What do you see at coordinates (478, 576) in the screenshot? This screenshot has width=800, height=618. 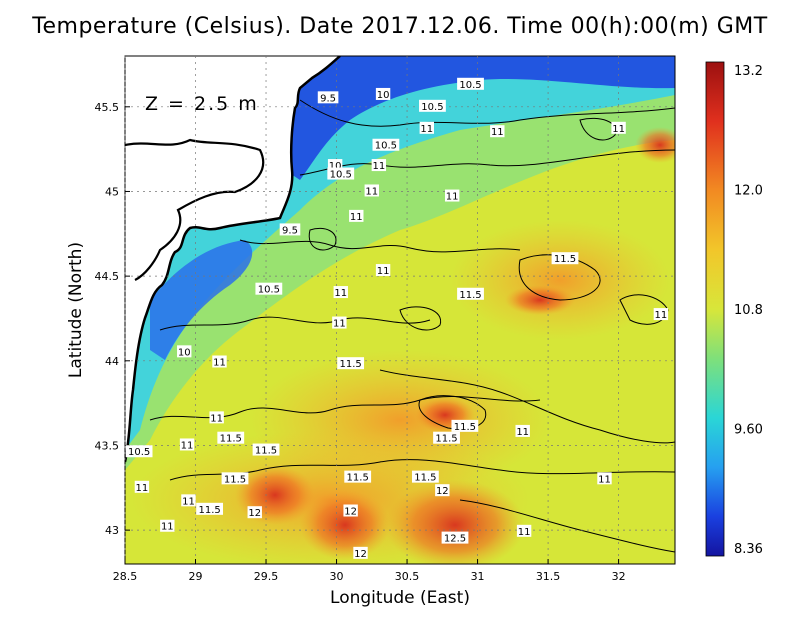 I see `x-tick-label: 31` at bounding box center [478, 576].